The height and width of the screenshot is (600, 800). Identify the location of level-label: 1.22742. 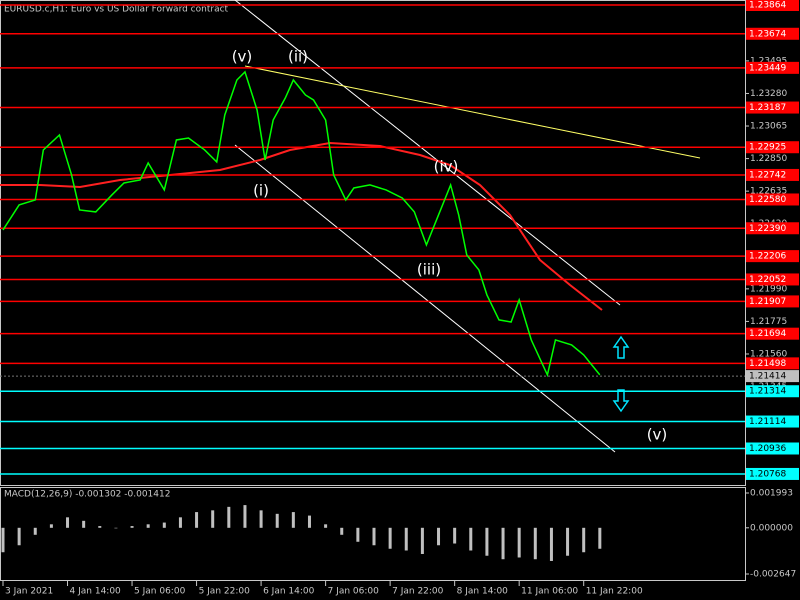
(767, 175).